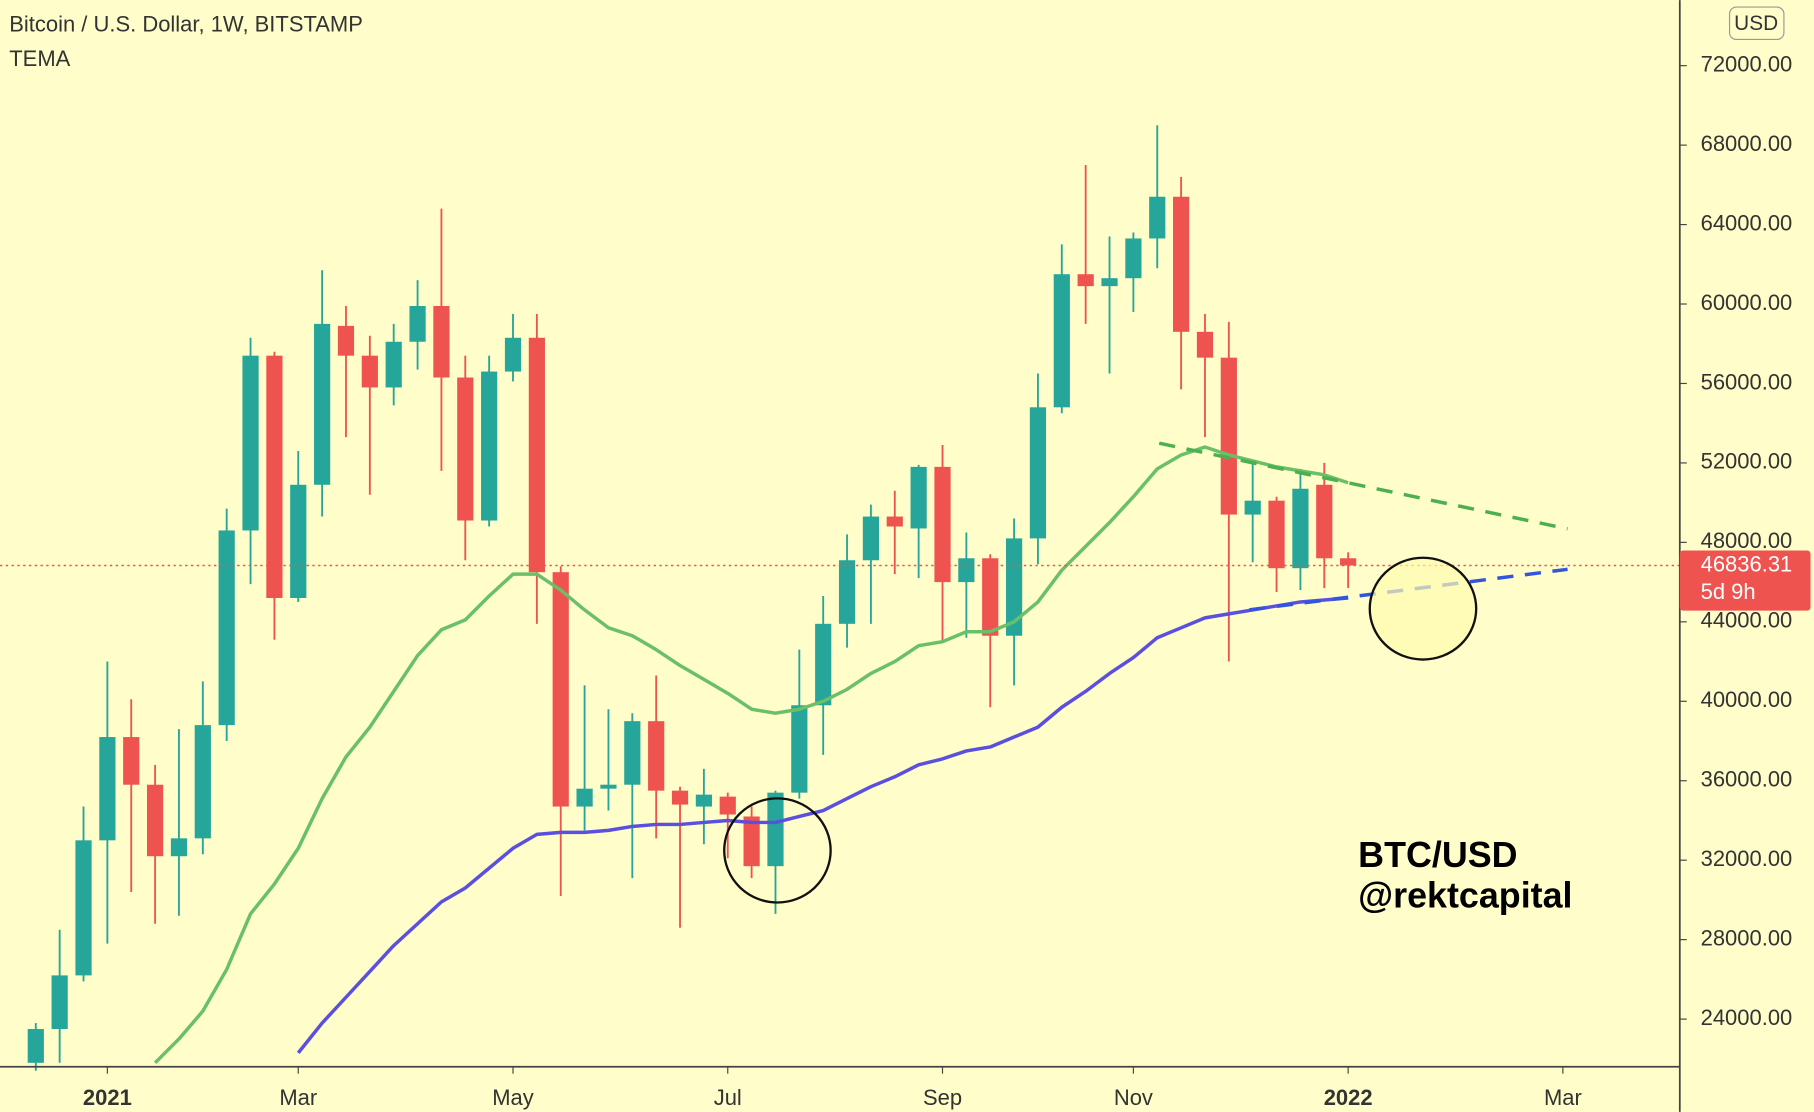  I want to click on x-tick-label: Nov, so click(1133, 1097).